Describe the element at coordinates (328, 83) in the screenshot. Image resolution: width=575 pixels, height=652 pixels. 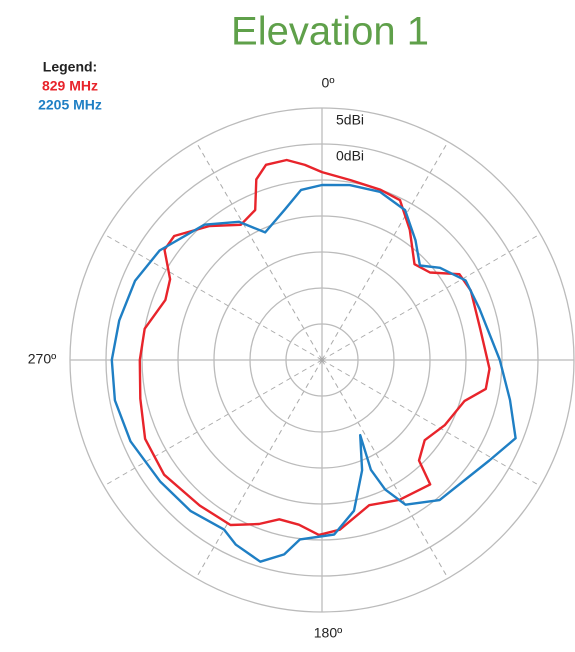
I see `angle-tick-label: 0º` at that location.